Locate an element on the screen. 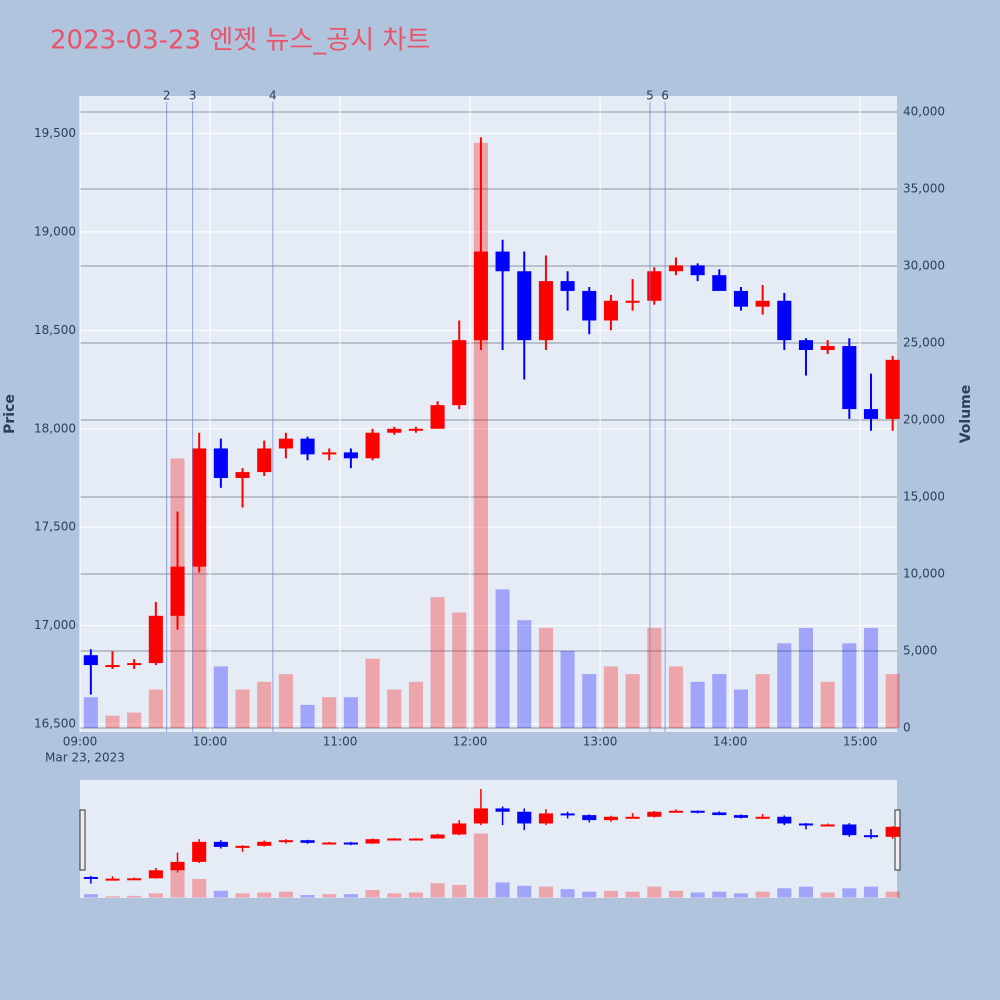 This screenshot has height=1000, width=1000. y2-tick-label: 20,000 is located at coordinates (924, 420).